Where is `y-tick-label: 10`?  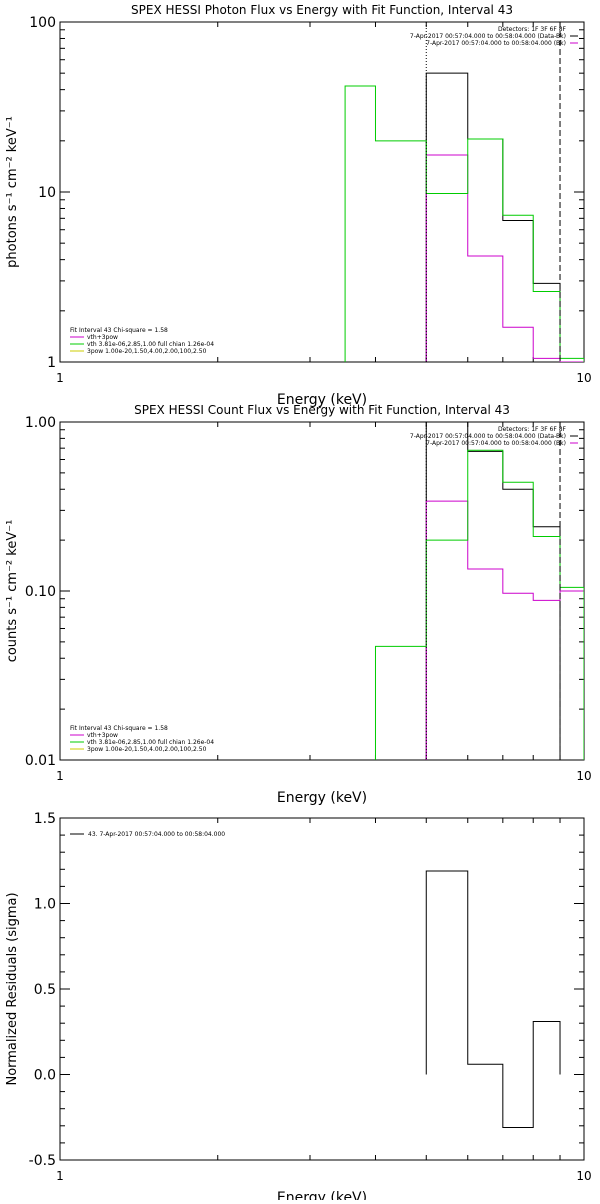
y-tick-label: 10 is located at coordinates (47, 193).